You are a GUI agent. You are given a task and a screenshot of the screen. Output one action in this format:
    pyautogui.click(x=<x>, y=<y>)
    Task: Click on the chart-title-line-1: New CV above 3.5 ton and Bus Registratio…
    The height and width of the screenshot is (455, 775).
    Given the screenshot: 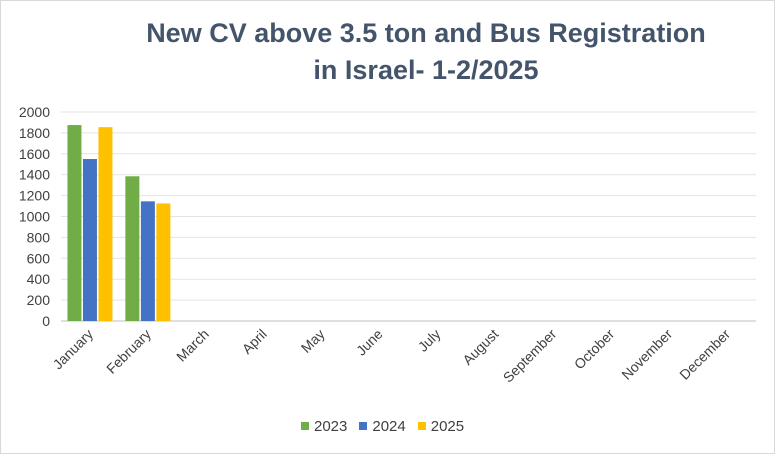 What is the action you would take?
    pyautogui.click(x=426, y=33)
    